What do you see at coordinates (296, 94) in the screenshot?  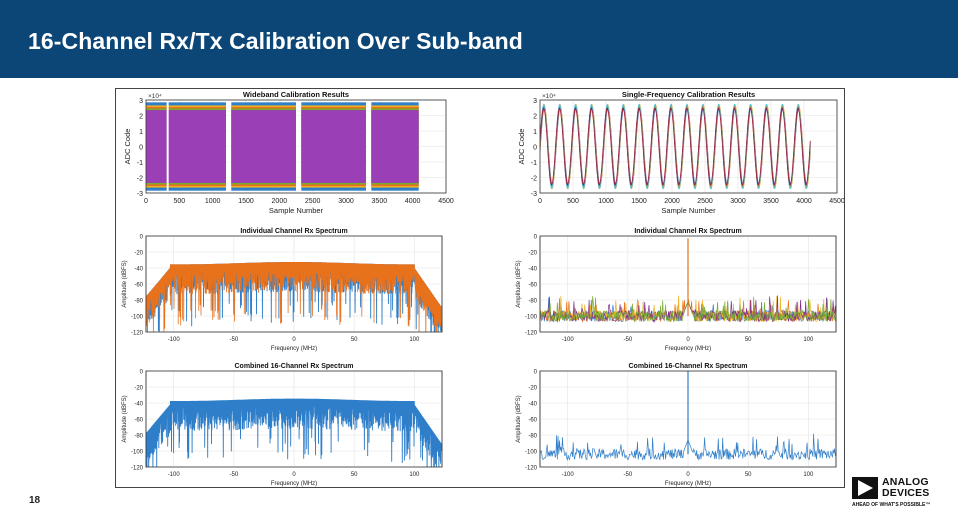 I see `chart-title: Wideband Calibration Results` at bounding box center [296, 94].